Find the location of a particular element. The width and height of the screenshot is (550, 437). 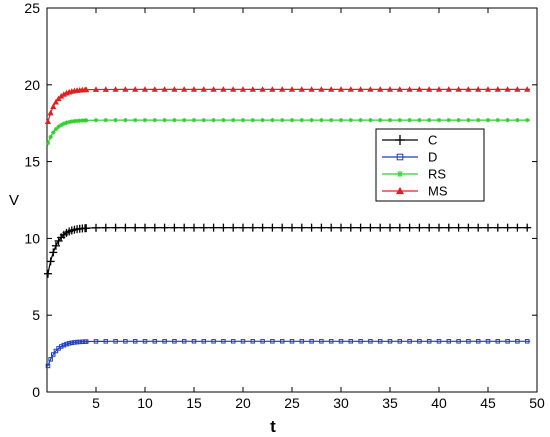

series-markers-ms is located at coordinates (287, 105).